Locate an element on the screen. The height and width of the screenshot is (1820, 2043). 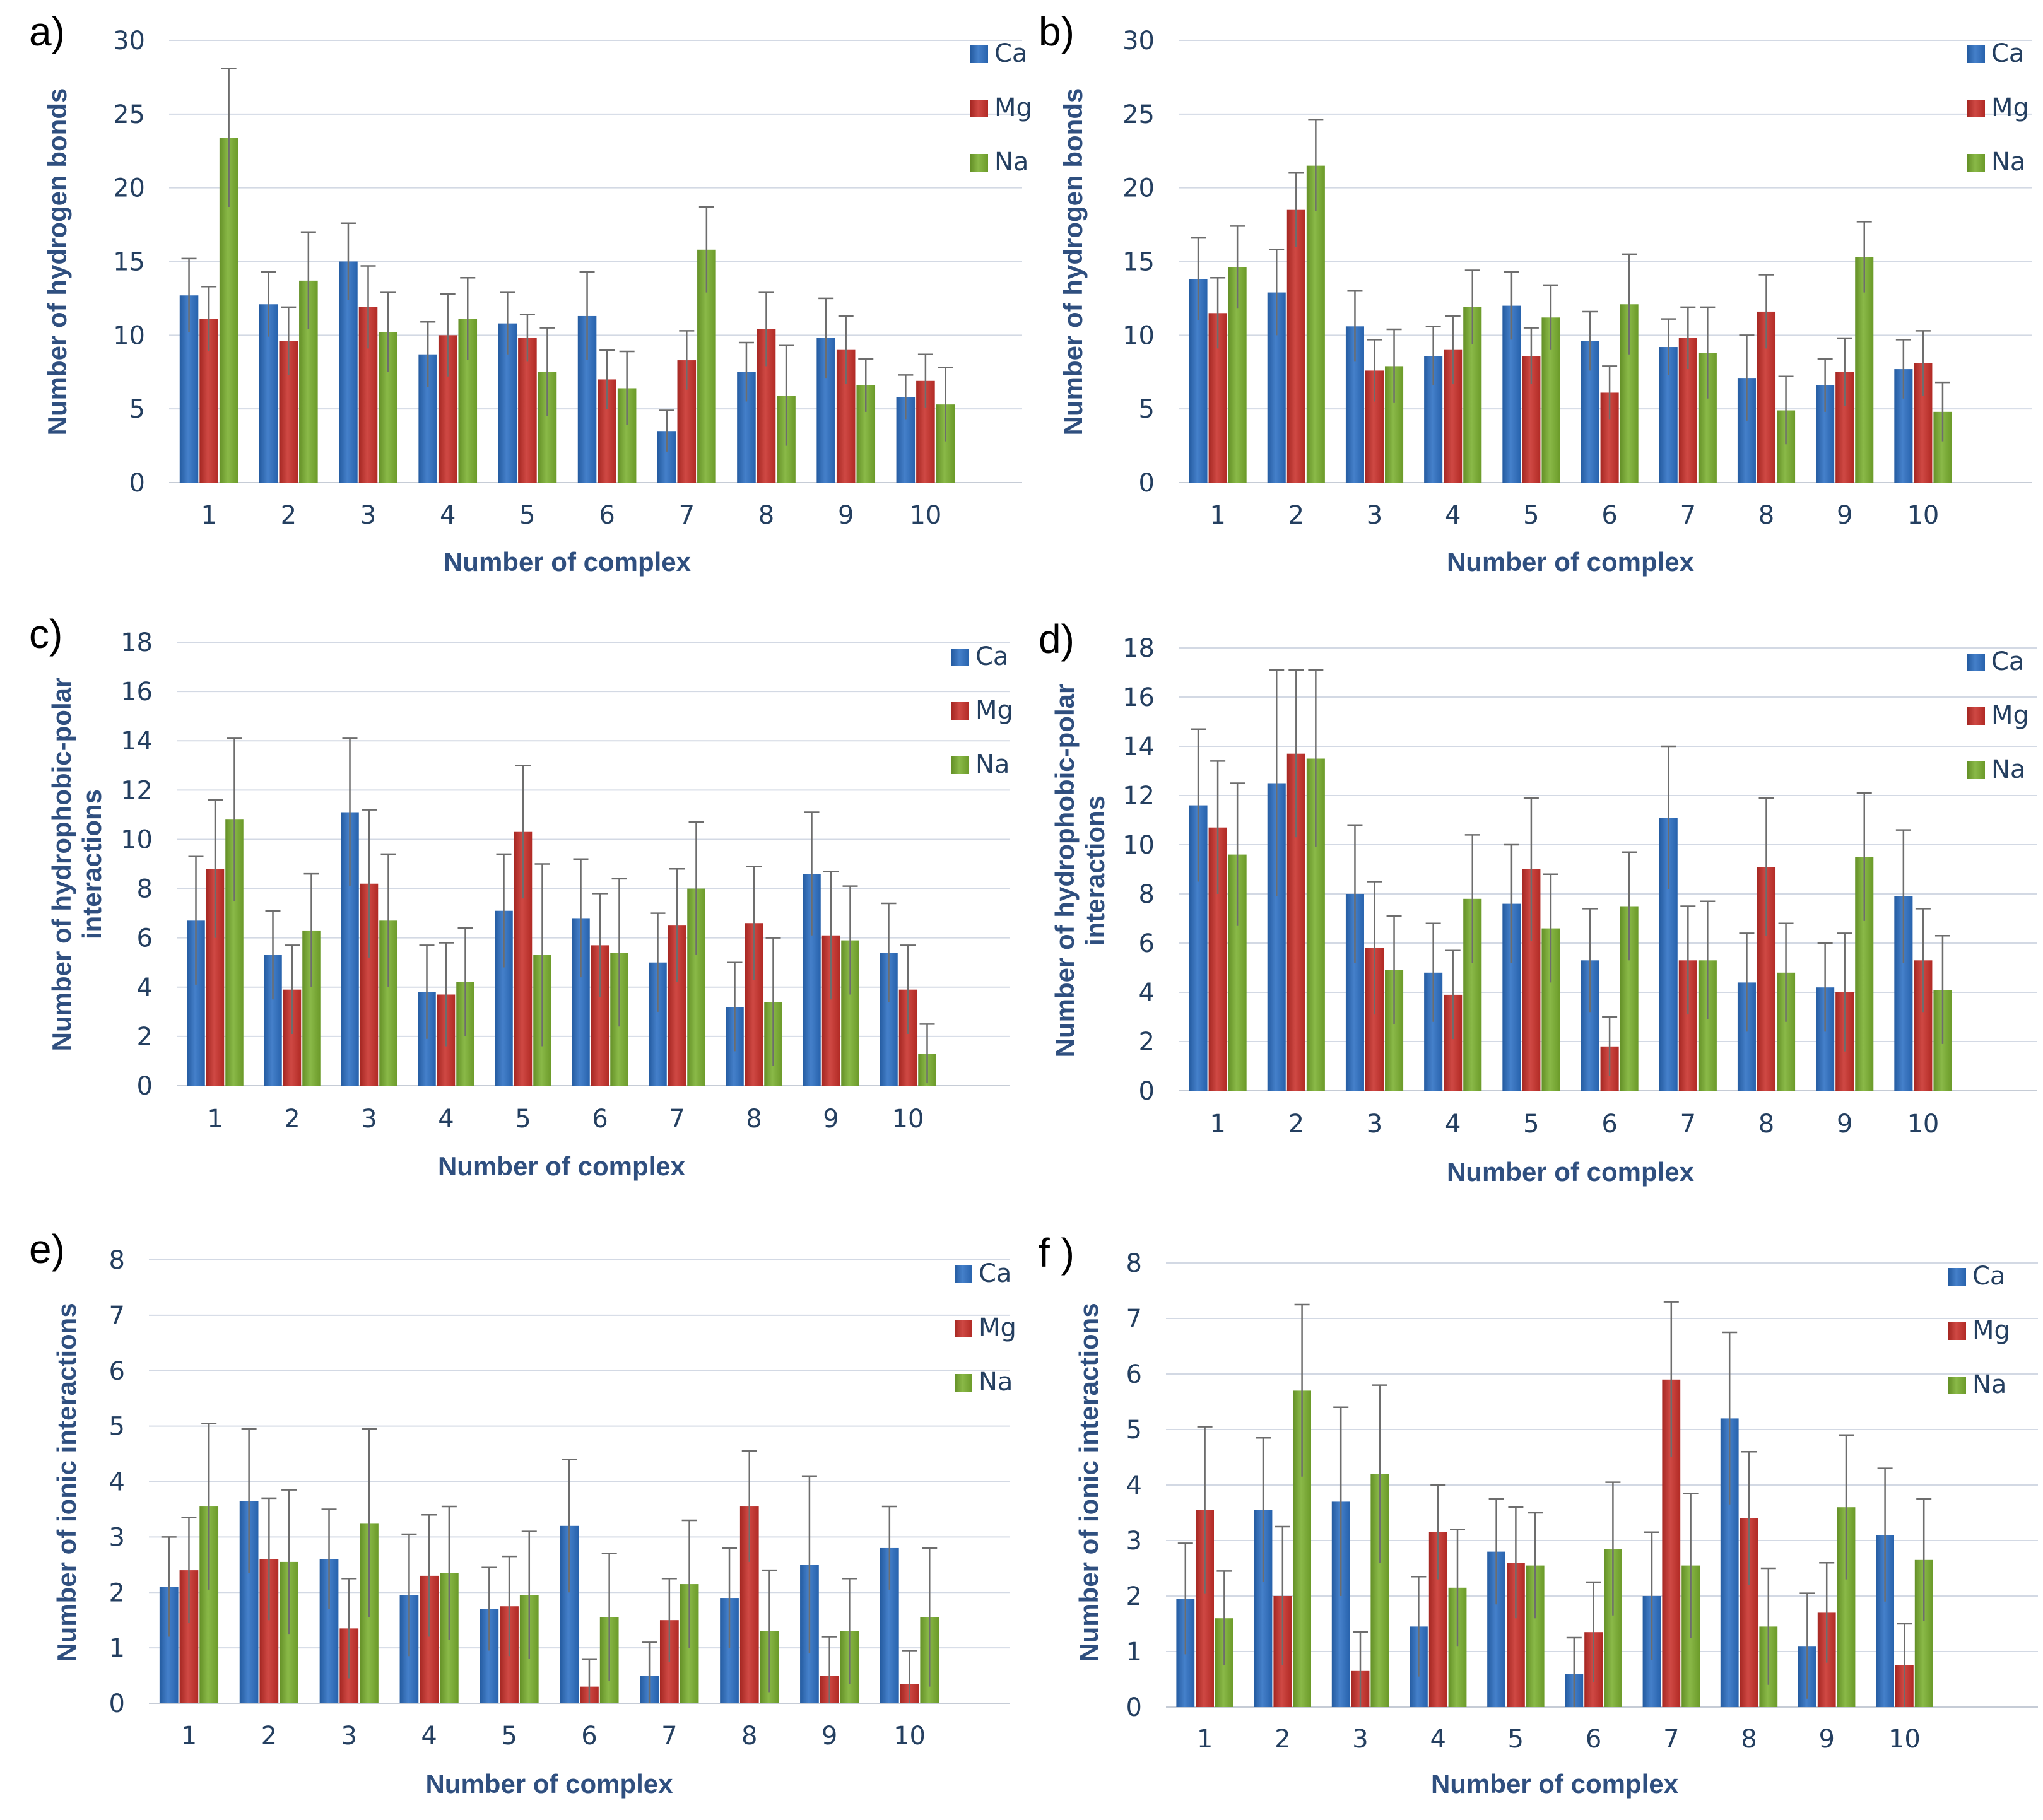
y-tick-label: 15 is located at coordinates (1138, 262).